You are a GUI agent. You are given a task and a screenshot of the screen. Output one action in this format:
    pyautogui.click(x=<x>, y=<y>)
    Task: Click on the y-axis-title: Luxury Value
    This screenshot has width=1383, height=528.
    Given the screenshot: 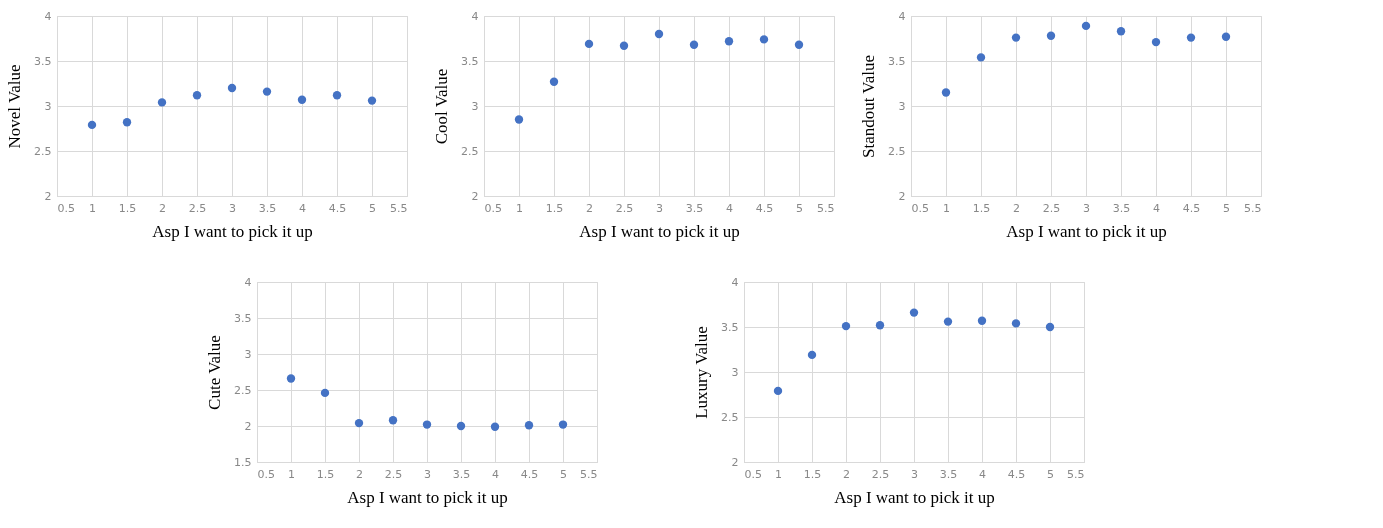 What is the action you would take?
    pyautogui.click(x=702, y=372)
    